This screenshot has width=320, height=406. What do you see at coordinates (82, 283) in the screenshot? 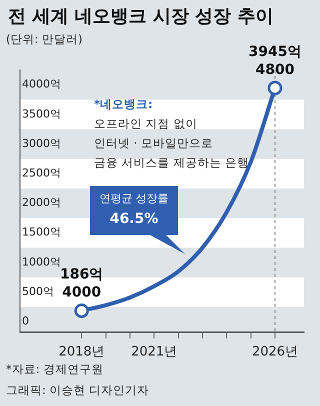
I see `data-label: 186억 4000` at bounding box center [82, 283].